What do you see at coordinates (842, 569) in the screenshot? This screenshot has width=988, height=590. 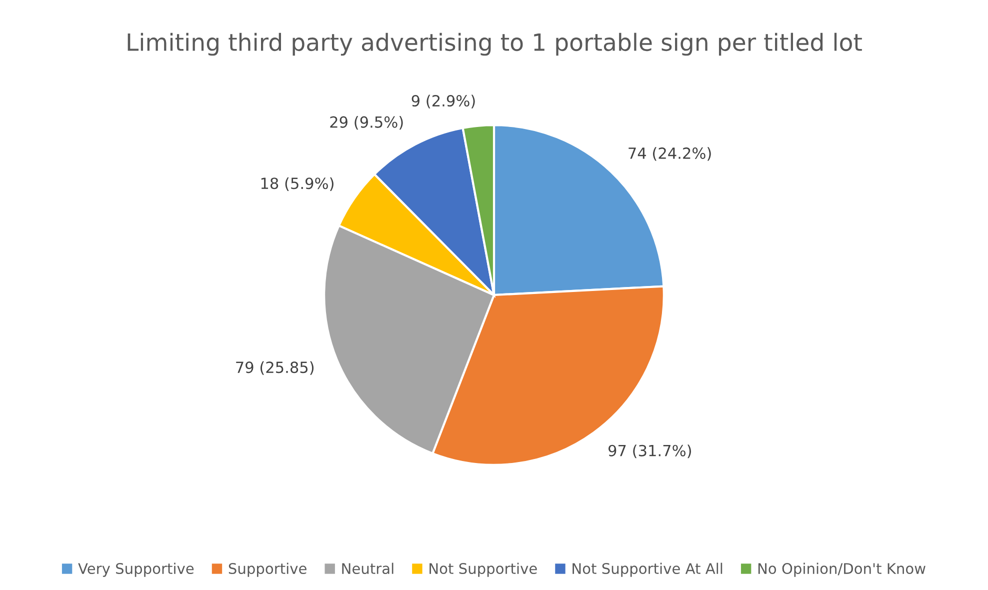 I see `legend-label: No Opinion/Don't Know` at bounding box center [842, 569].